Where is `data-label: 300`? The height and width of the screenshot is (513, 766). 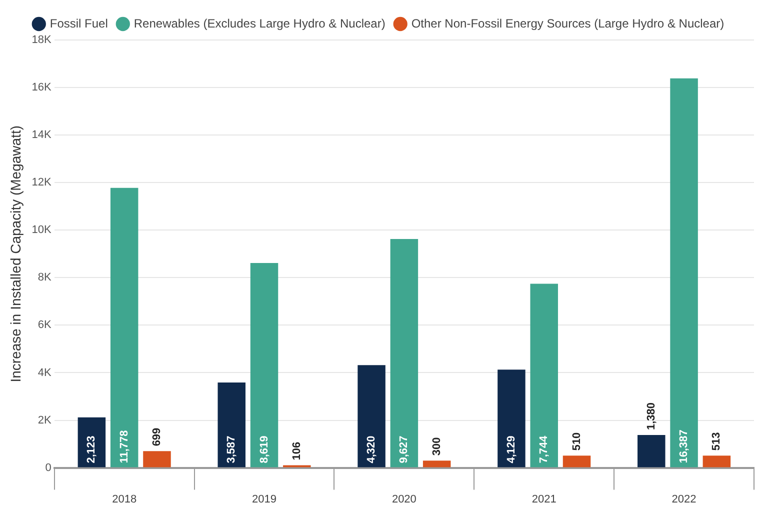
data-label: 300 is located at coordinates (436, 446).